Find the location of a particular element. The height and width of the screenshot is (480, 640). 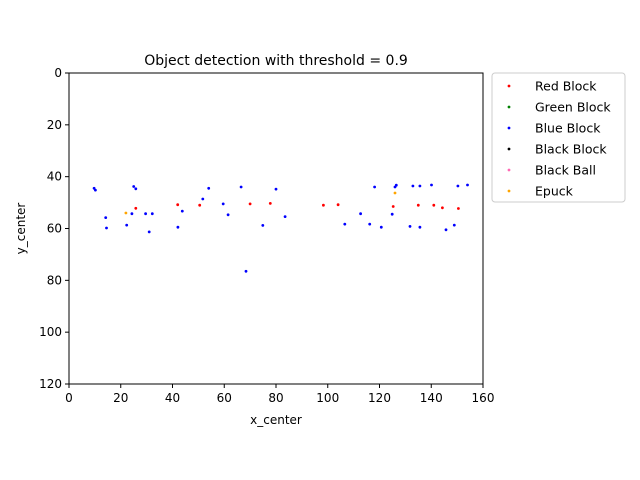

legend-marker-epuck is located at coordinates (509, 191).